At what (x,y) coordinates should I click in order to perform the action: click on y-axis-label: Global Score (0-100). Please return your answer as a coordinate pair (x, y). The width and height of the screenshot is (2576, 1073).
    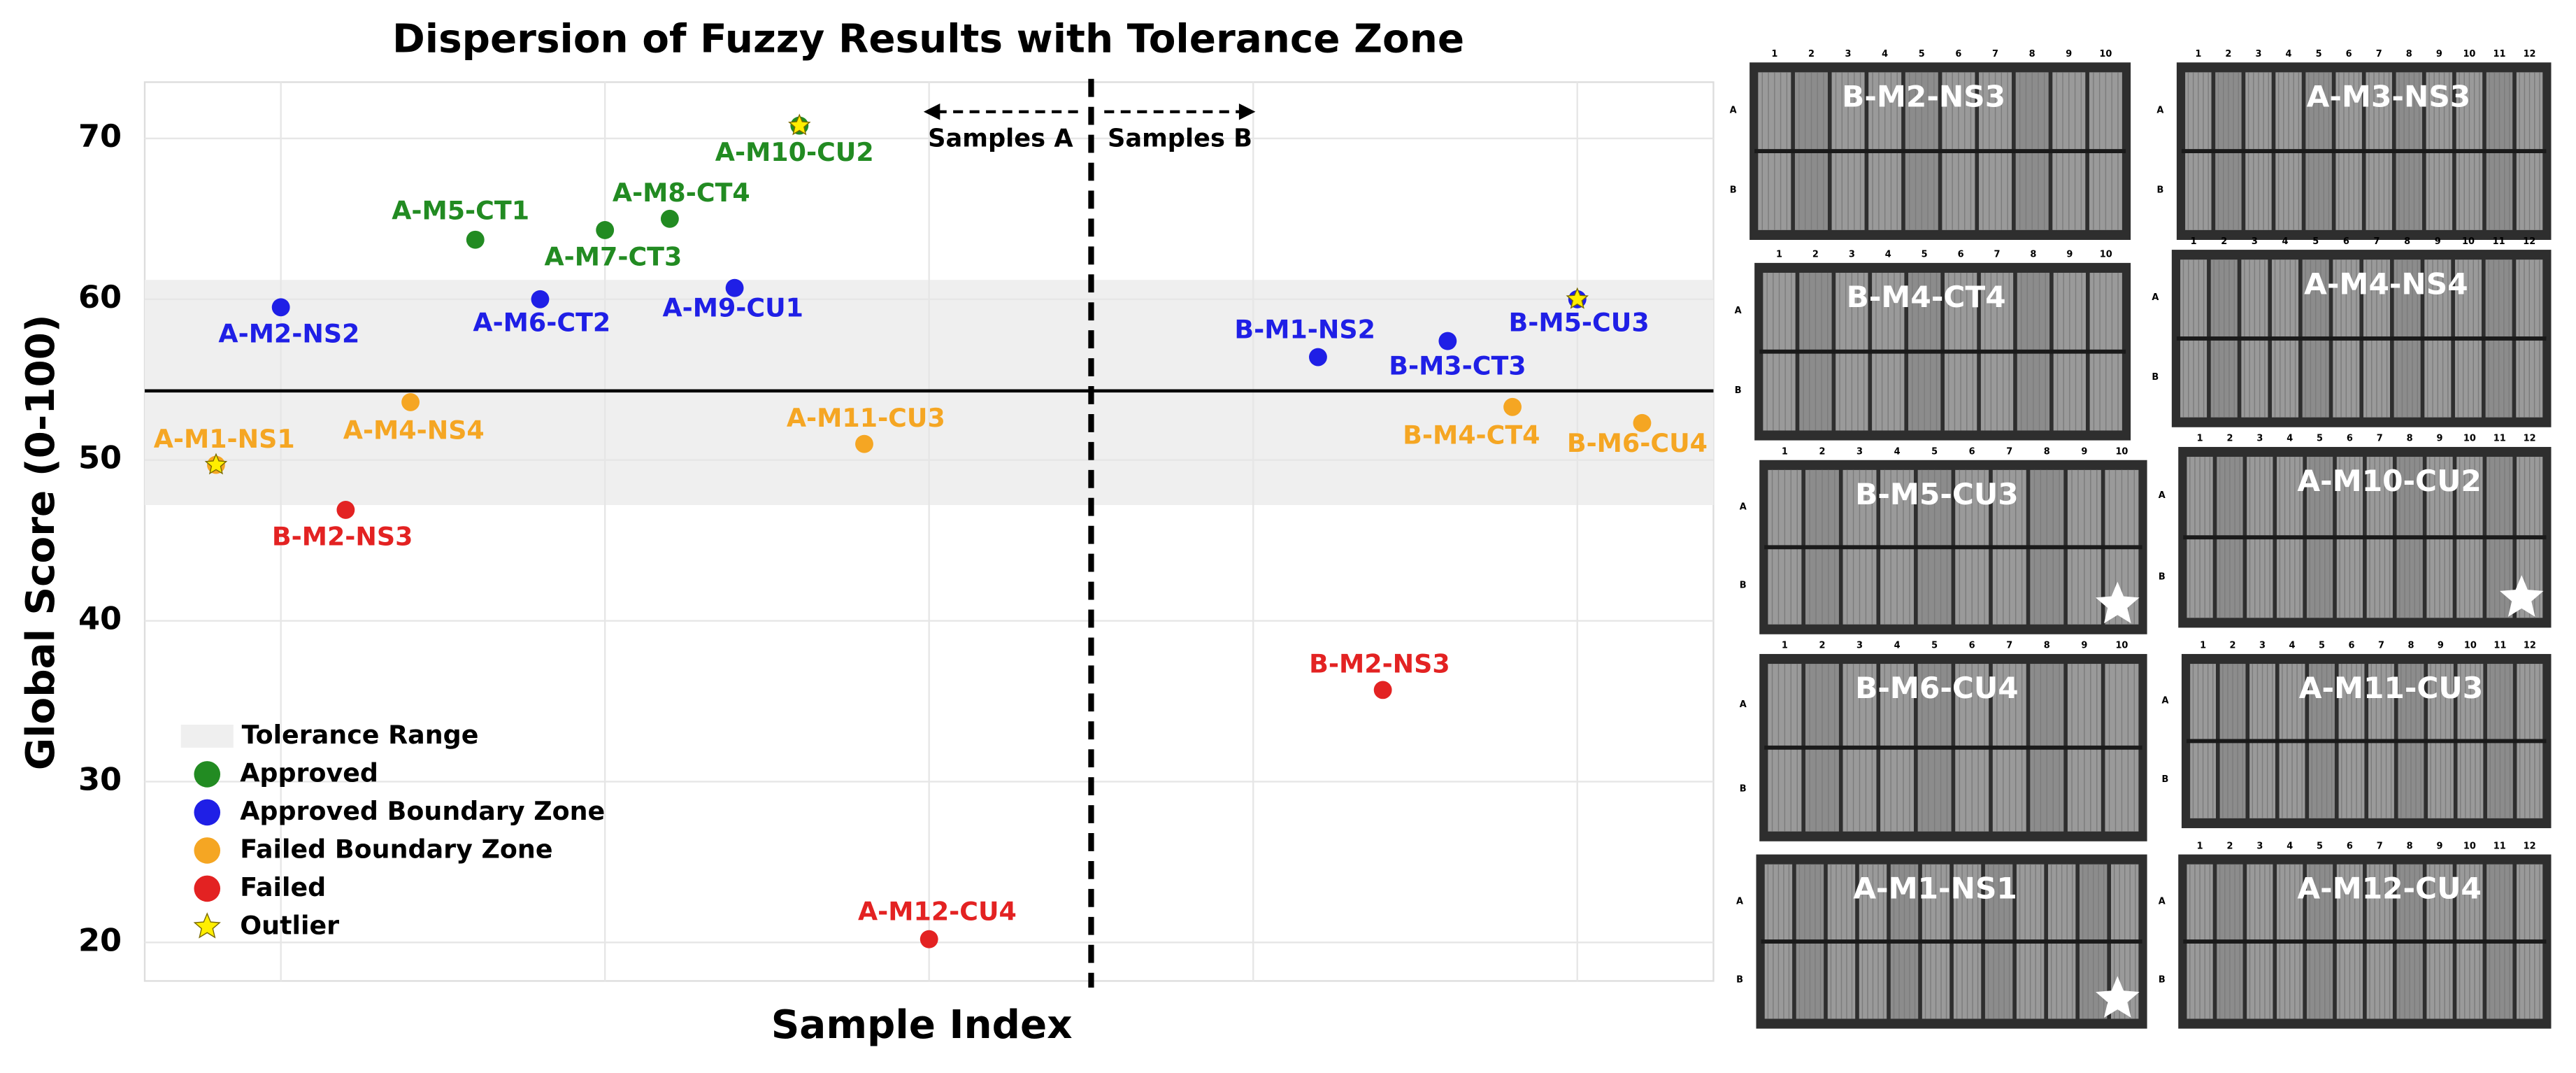
    Looking at the image, I should click on (41, 542).